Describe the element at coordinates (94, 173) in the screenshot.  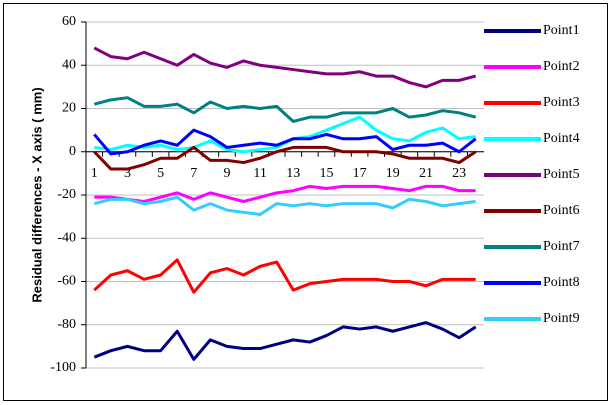
I see `x-tick-label: 1` at that location.